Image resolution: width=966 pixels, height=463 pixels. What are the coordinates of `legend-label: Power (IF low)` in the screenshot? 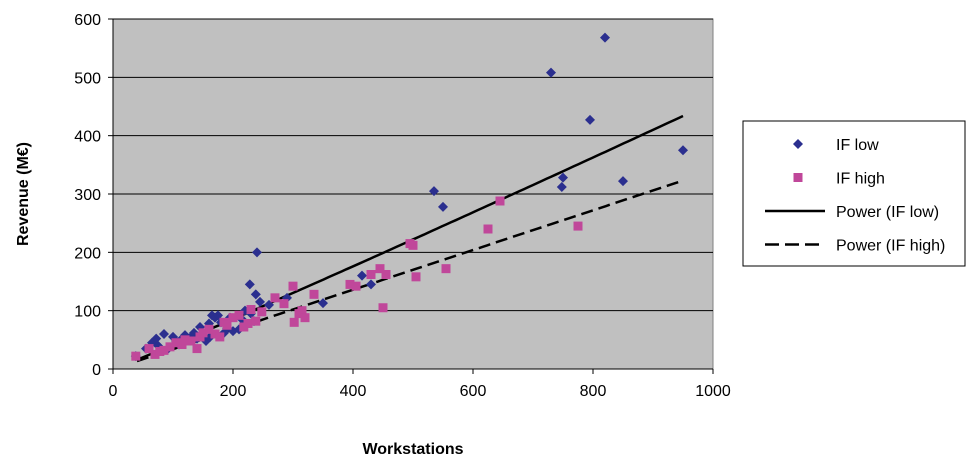 It's located at (887, 212).